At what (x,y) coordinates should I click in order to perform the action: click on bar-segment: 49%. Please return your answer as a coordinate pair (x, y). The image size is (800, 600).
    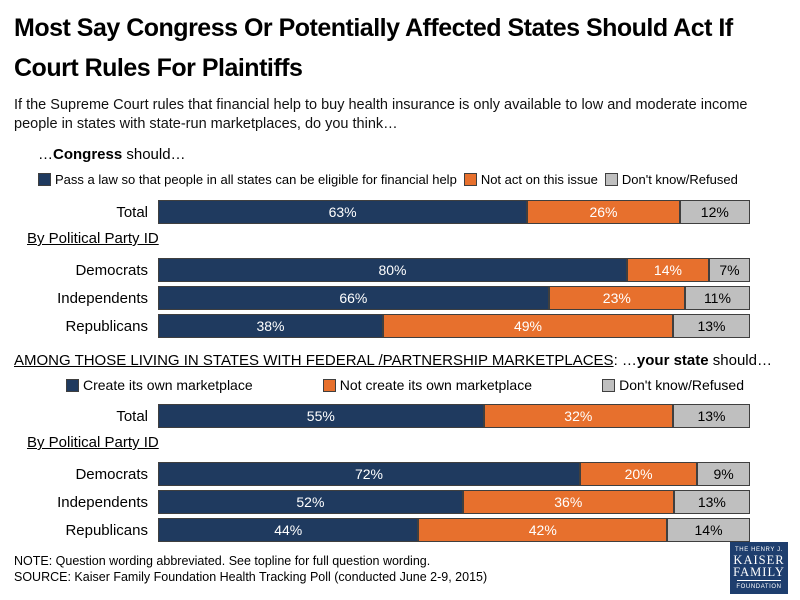
    Looking at the image, I should click on (528, 326).